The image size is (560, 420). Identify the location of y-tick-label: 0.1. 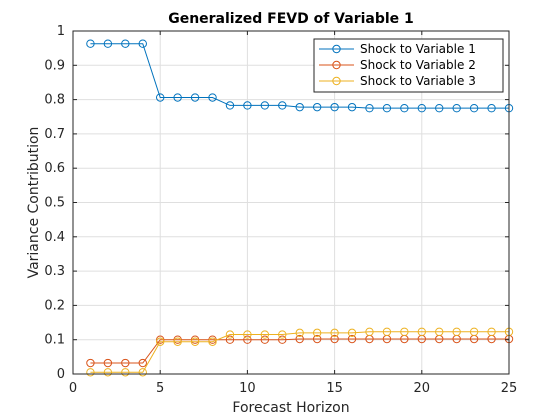
(54, 340).